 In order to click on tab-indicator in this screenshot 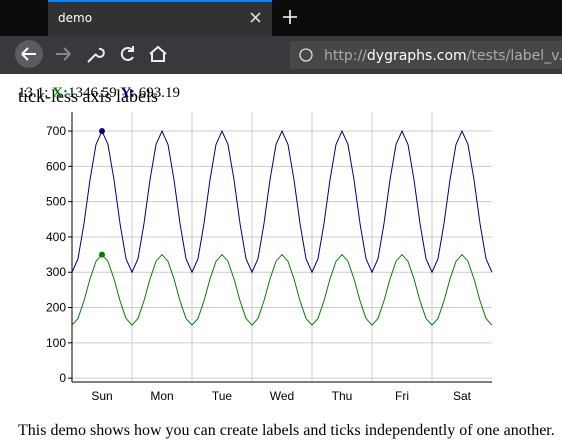, I will do `click(160, 1)`.